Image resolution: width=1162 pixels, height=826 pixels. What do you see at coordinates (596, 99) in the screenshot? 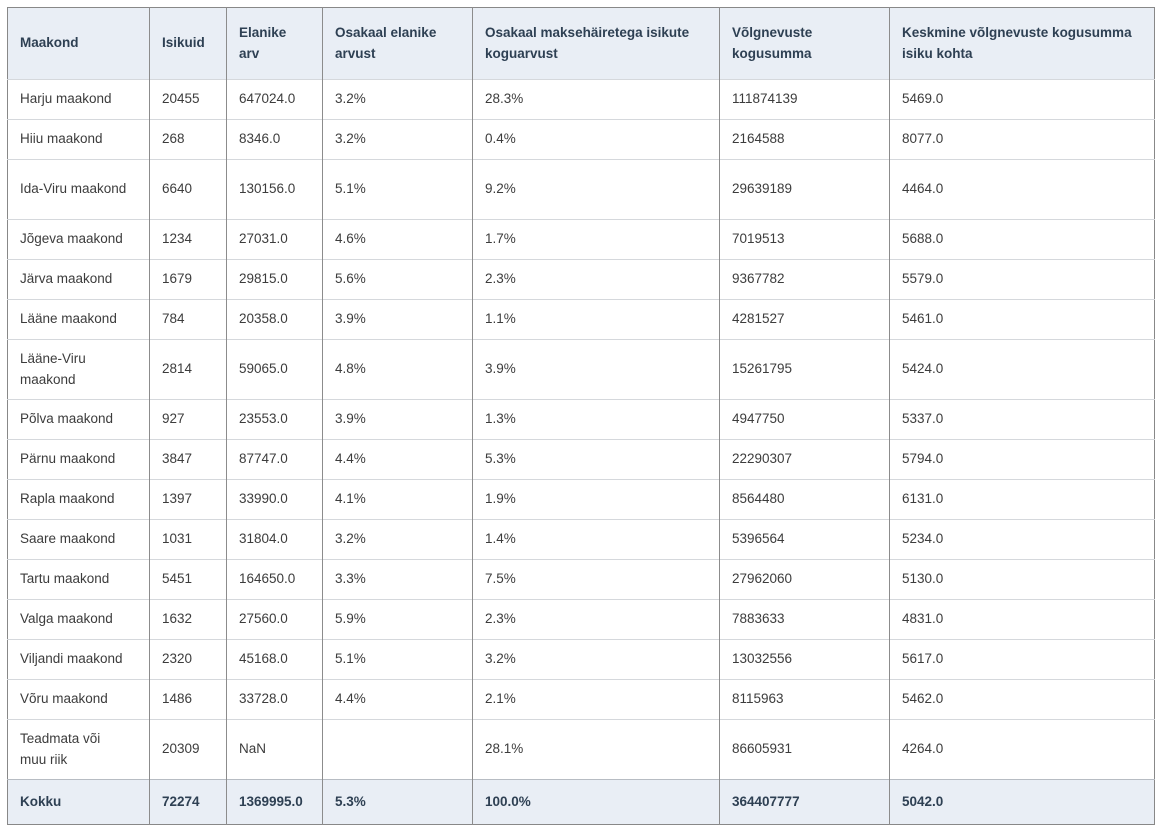
I see `data-cell: 28.3%` at bounding box center [596, 99].